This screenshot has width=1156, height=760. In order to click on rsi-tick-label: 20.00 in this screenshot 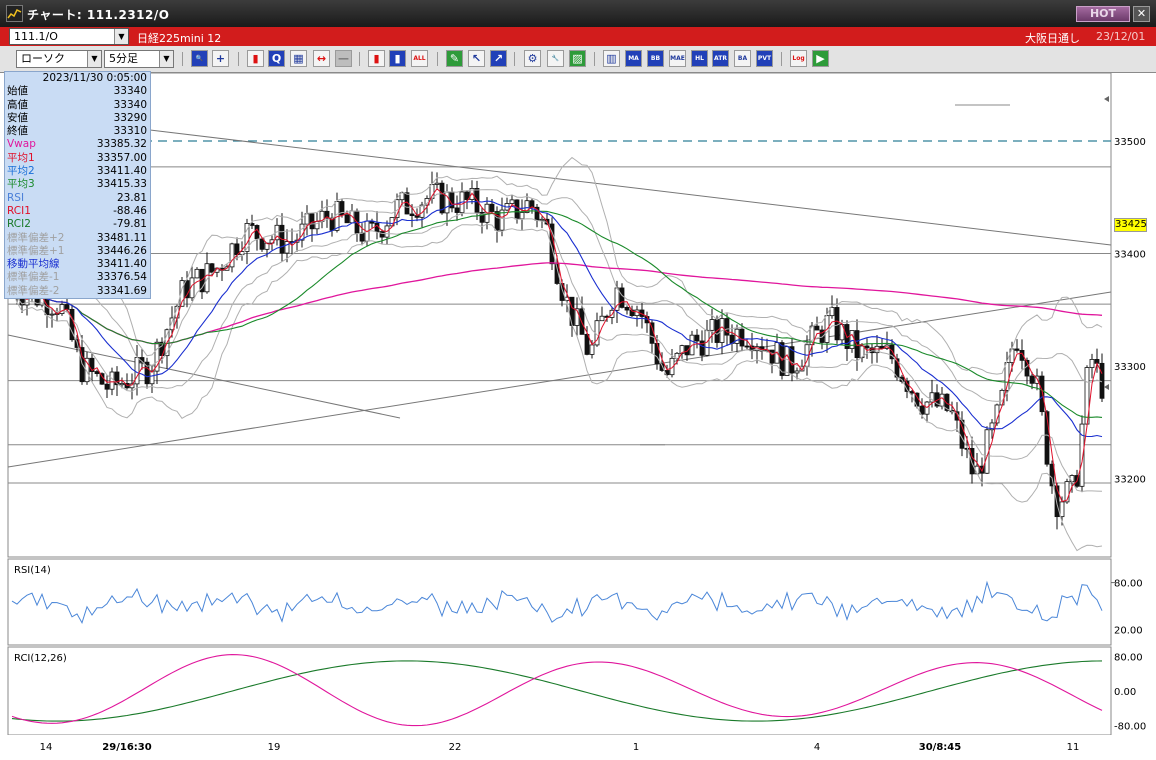, I will do `click(1128, 630)`.